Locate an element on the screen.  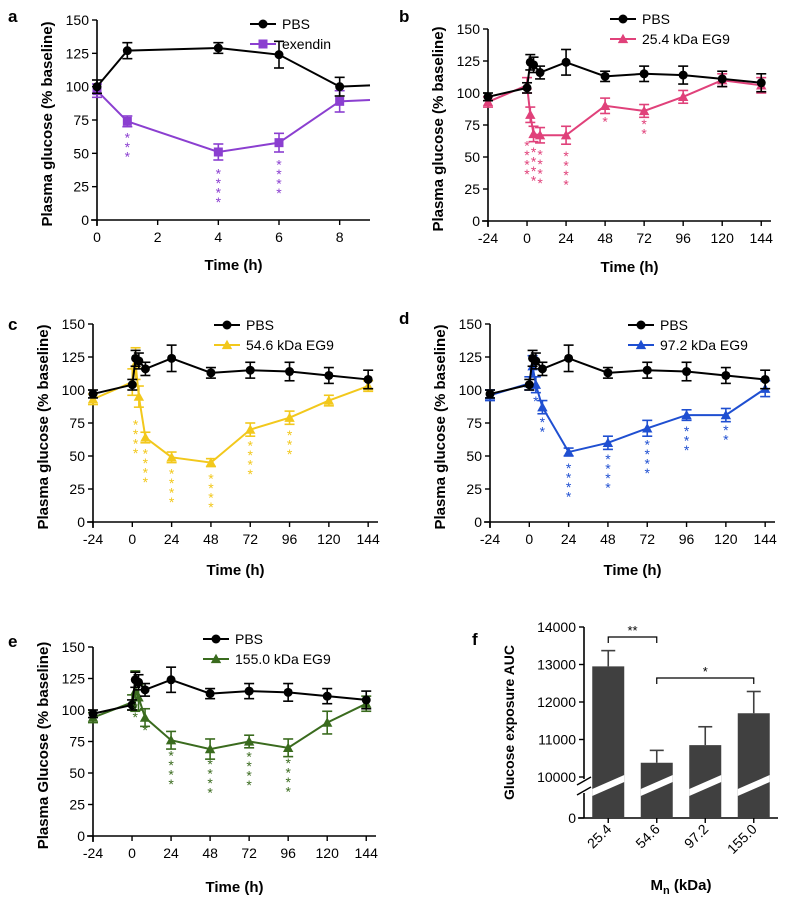
significance-mark: ** is located at coordinates (726, 435).